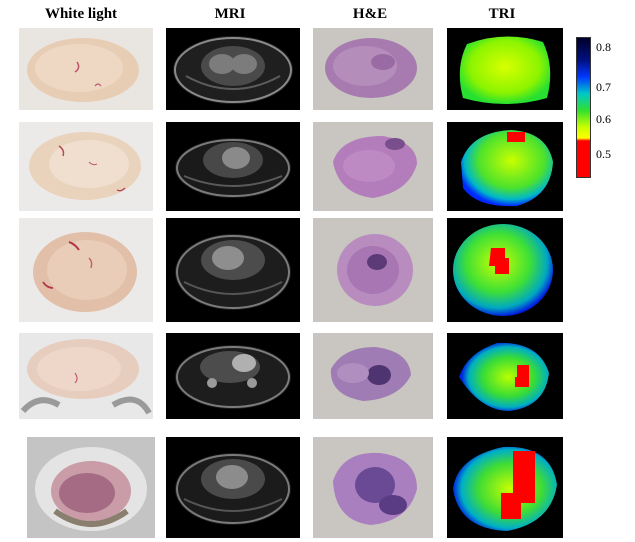 This screenshot has height=542, width=635. Describe the element at coordinates (603, 87) in the screenshot. I see `colorbar-tick: 0.7` at that location.